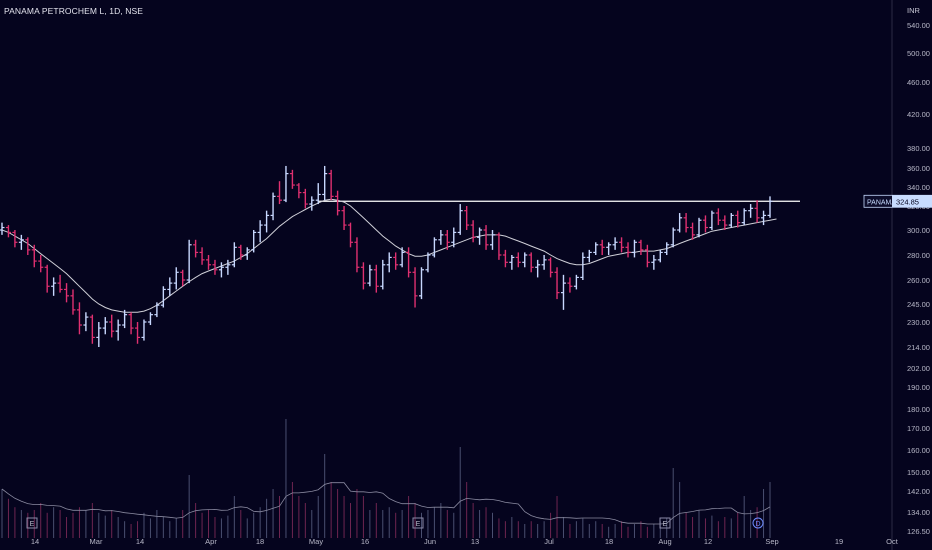  I want to click on y-tick-label: 214.00, so click(918, 347).